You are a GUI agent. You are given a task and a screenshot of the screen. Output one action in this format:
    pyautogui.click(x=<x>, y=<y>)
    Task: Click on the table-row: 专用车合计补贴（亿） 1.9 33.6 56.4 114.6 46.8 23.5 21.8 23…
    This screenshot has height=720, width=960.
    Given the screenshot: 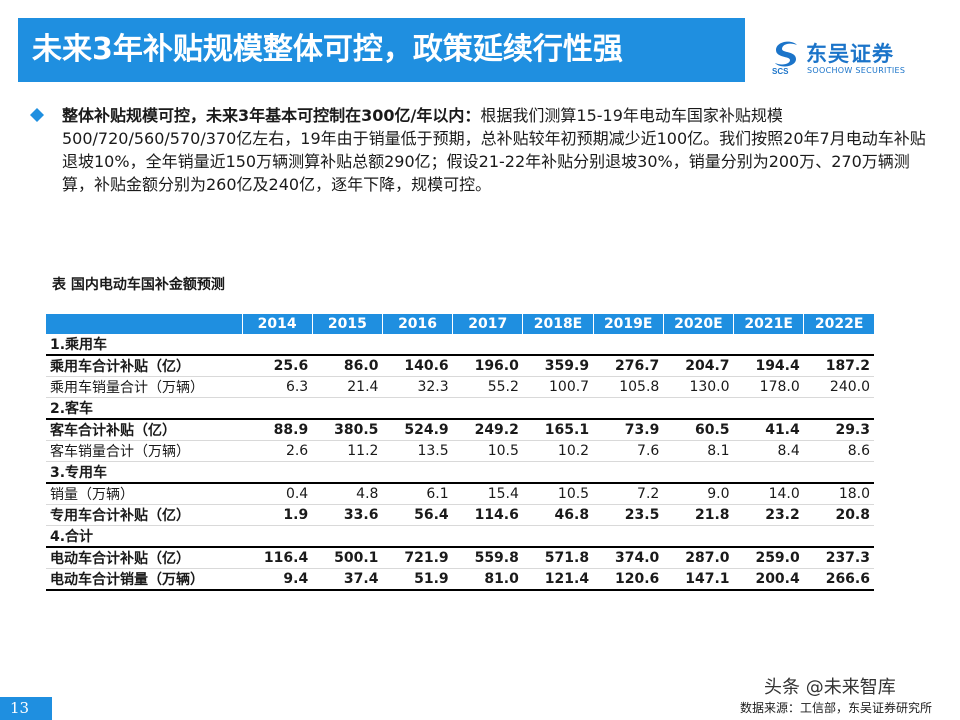 What is the action you would take?
    pyautogui.click(x=460, y=515)
    